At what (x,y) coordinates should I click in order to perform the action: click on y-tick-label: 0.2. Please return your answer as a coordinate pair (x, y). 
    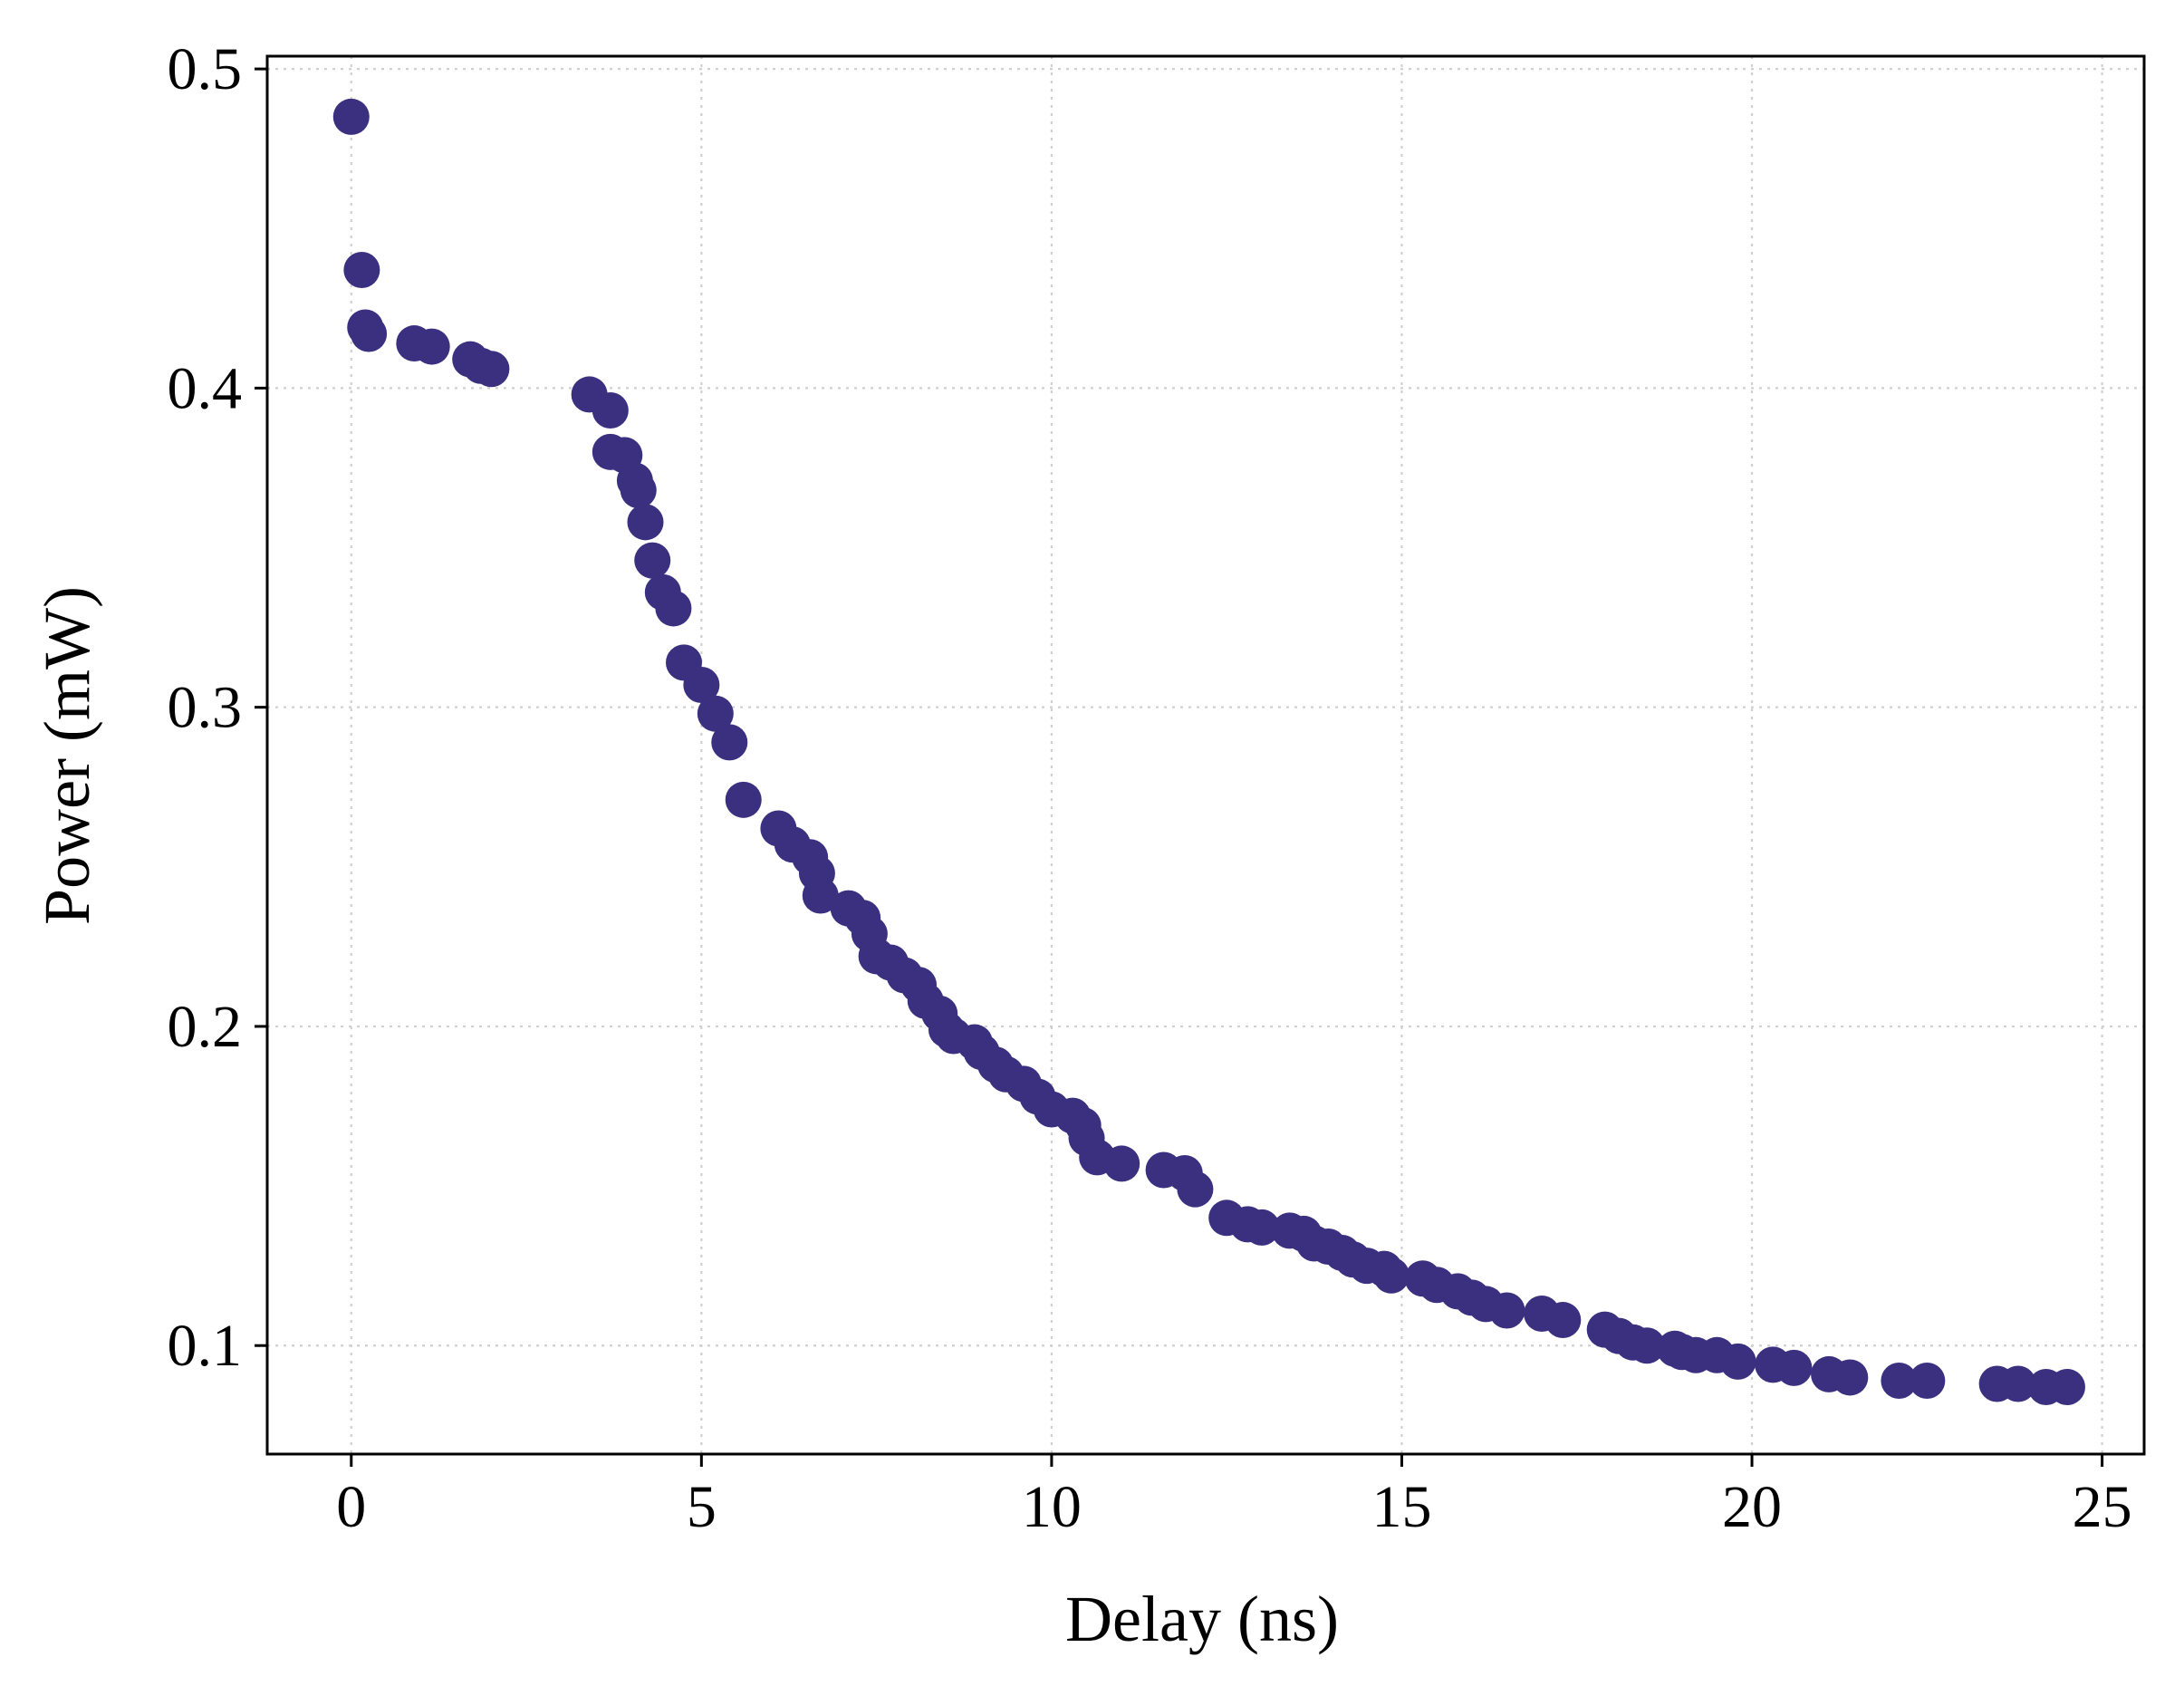
    Looking at the image, I should click on (205, 1027).